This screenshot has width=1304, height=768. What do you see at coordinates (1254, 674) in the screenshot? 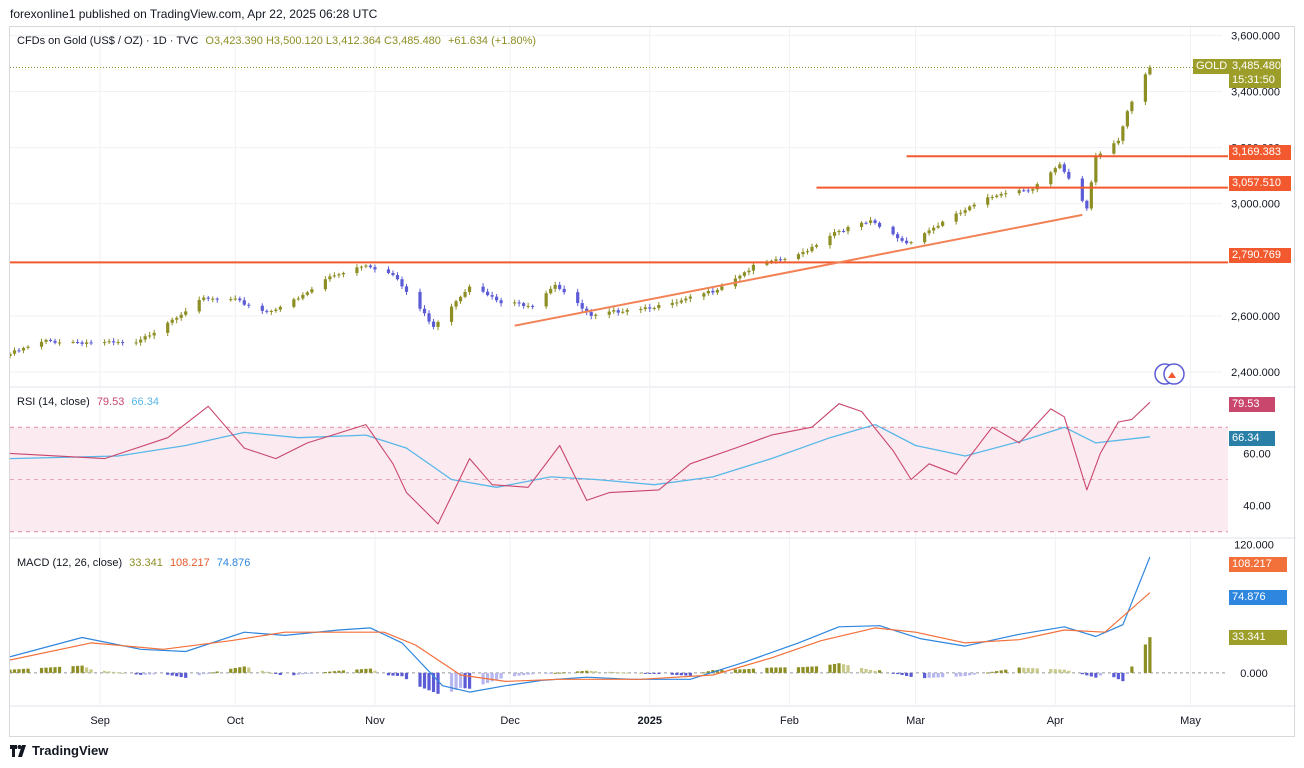
I see `macd-tick-label: 0.000` at bounding box center [1254, 674].